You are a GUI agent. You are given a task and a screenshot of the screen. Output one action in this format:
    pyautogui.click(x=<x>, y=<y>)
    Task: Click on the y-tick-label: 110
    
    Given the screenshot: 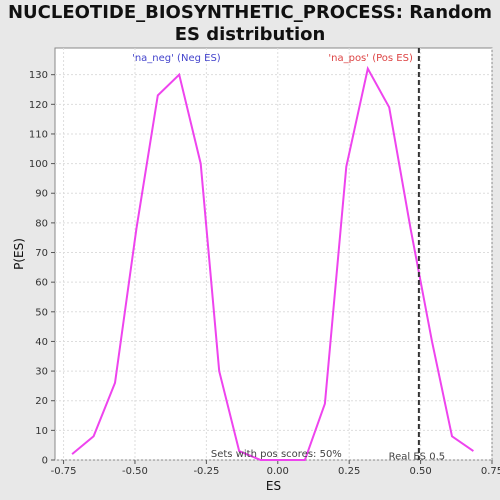 What is the action you would take?
    pyautogui.click(x=38, y=134)
    